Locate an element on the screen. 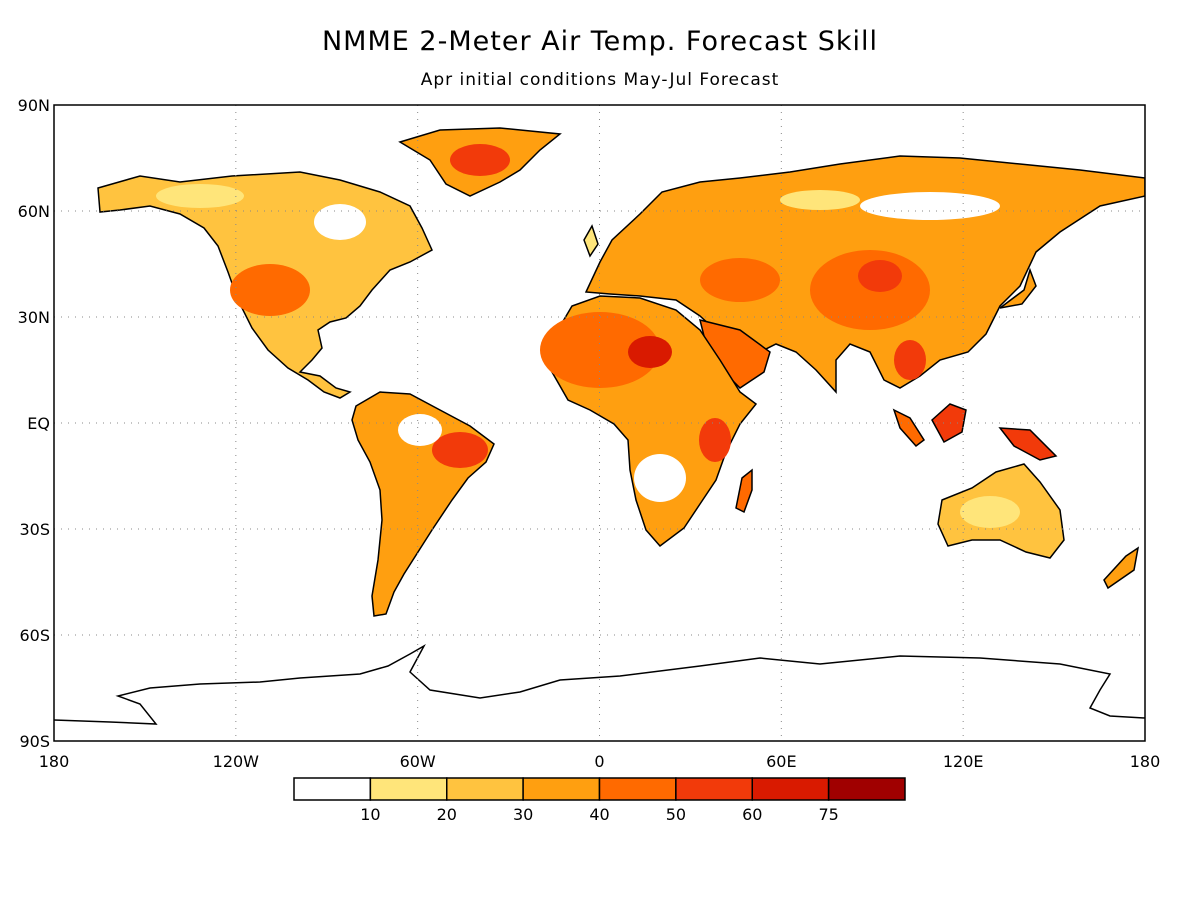 The height and width of the screenshot is (900, 1200). sumatra is located at coordinates (909, 428).